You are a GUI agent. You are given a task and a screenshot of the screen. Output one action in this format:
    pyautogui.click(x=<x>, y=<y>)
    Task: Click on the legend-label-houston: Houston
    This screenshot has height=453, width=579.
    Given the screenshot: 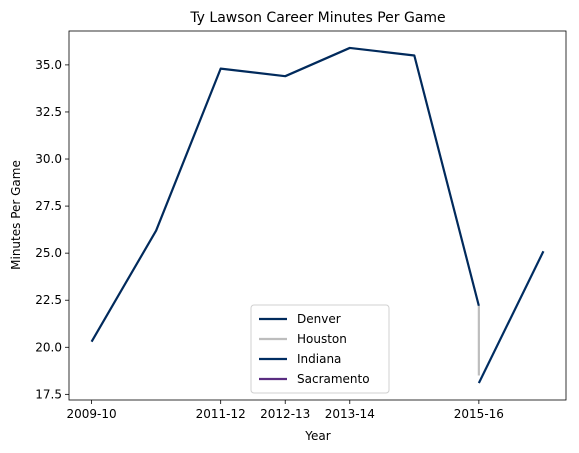 What is the action you would take?
    pyautogui.click(x=322, y=339)
    